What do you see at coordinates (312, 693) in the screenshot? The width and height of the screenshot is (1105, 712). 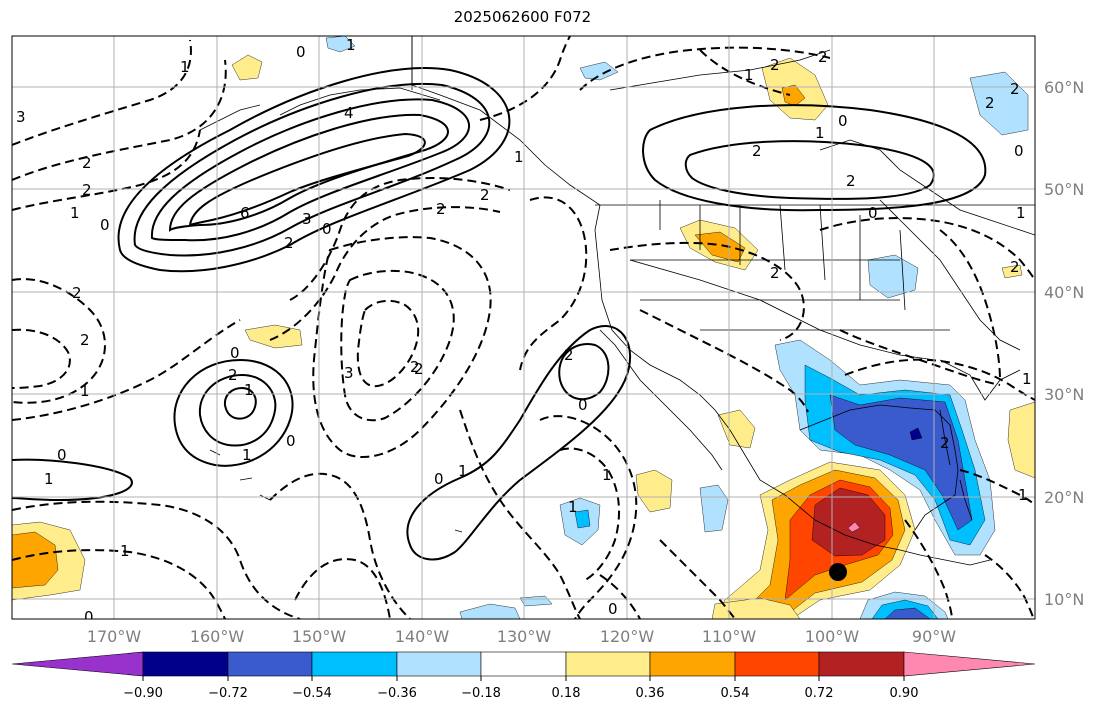 I see `colorbar-tick-label: −0.54` at bounding box center [312, 693].